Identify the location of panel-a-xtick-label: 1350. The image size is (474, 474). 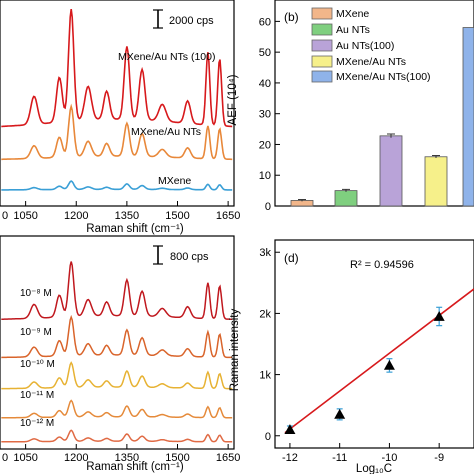
(127, 216).